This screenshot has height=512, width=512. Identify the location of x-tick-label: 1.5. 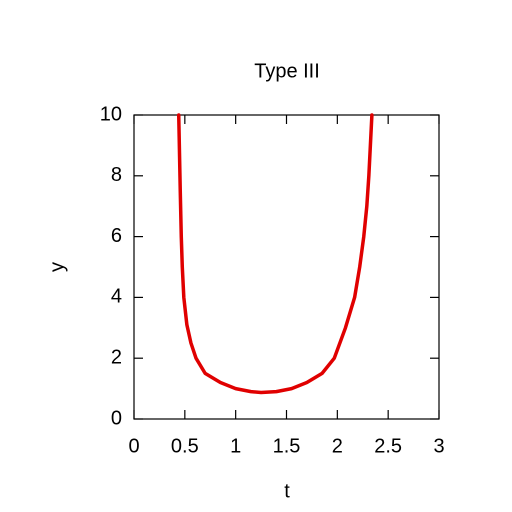
(287, 446).